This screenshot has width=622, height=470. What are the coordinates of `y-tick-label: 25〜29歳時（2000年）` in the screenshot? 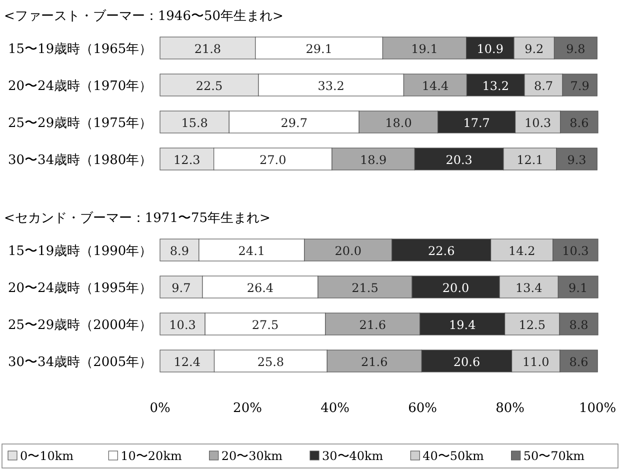 It's located at (80, 325).